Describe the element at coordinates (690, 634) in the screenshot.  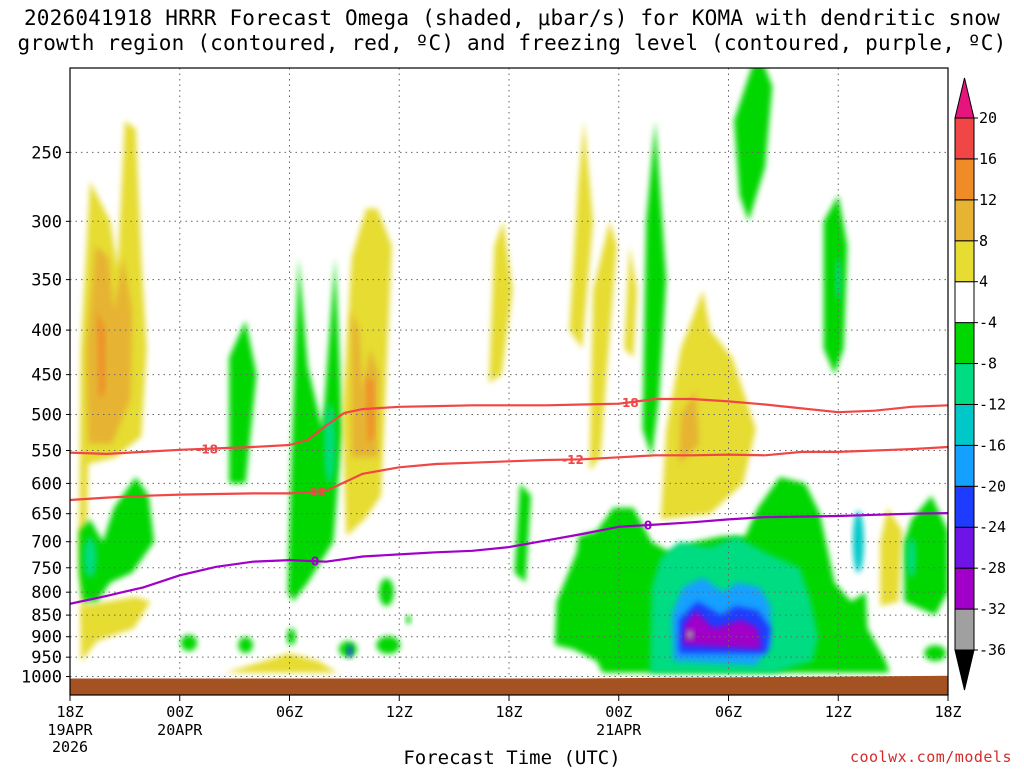
I see `omega-ascent-core-gray` at that location.